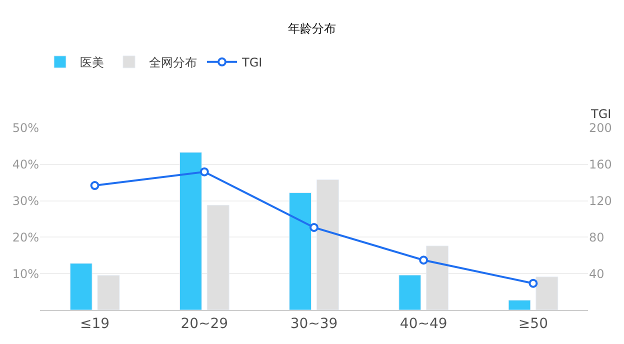  I want to click on y-tick-label: 30%, so click(25, 201).